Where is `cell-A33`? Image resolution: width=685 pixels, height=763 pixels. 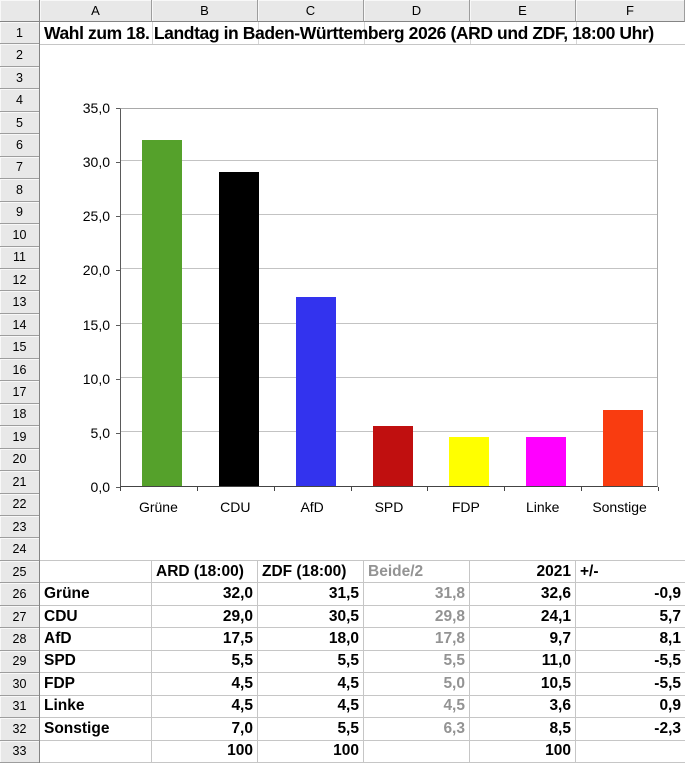 cell-A33 is located at coordinates (96, 751).